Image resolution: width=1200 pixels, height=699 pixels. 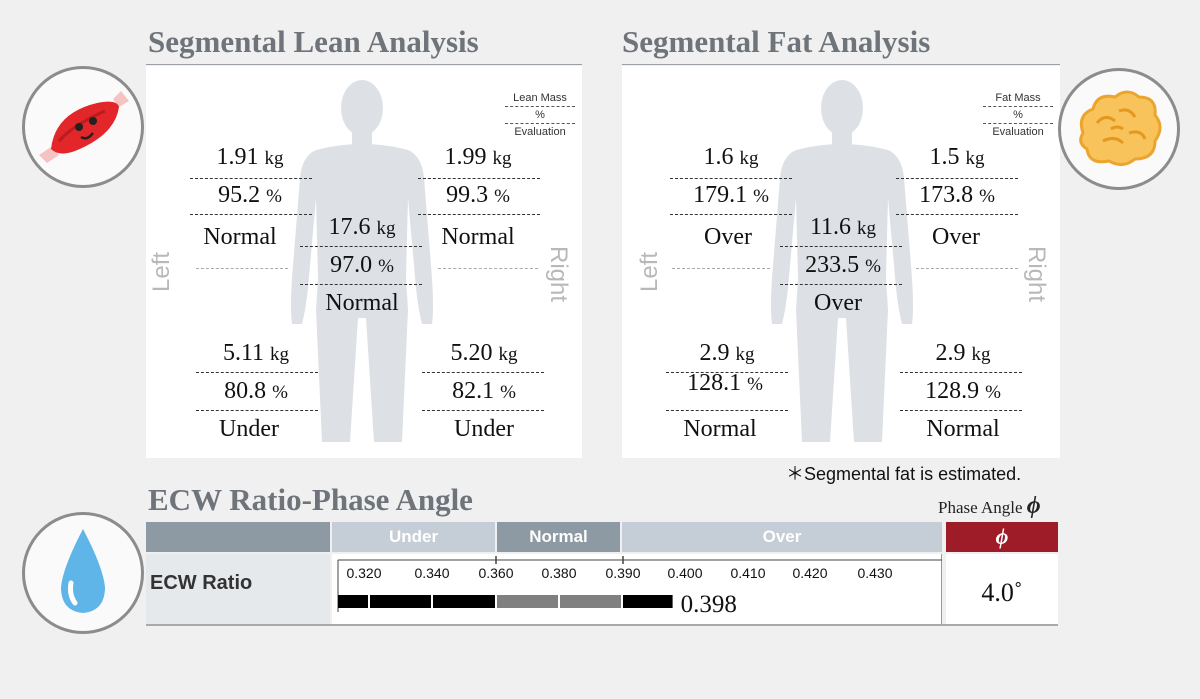 What do you see at coordinates (1002, 537) in the screenshot?
I see `phi-header: ϕ` at bounding box center [1002, 537].